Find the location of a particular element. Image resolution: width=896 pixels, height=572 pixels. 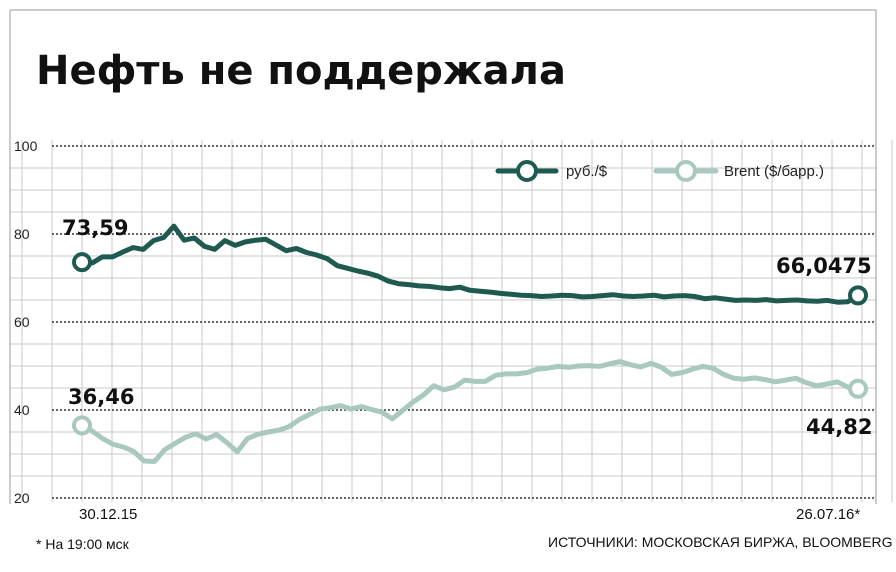

y-tick-label: 80 is located at coordinates (22, 234).